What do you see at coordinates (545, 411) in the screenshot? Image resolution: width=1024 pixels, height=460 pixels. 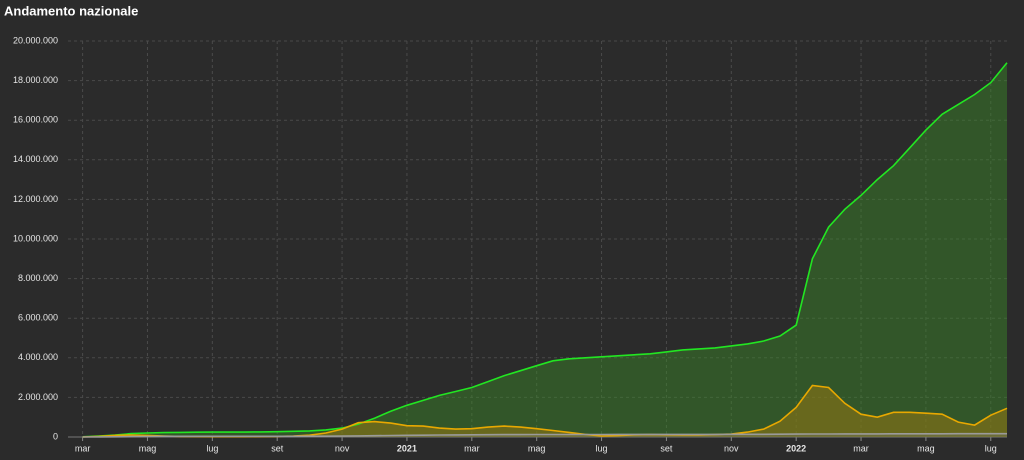 I see `area` at bounding box center [545, 411].